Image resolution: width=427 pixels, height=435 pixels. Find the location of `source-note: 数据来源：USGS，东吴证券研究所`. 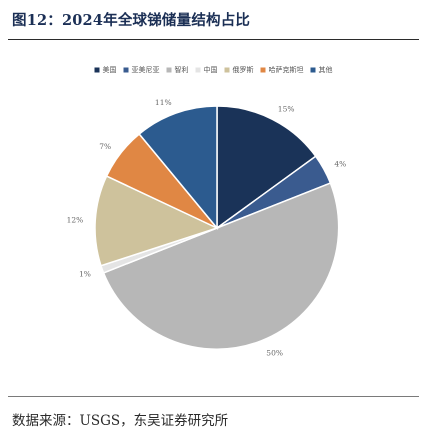

source-note: 数据来源：USGS，东吴证券研究所 is located at coordinates (120, 421).